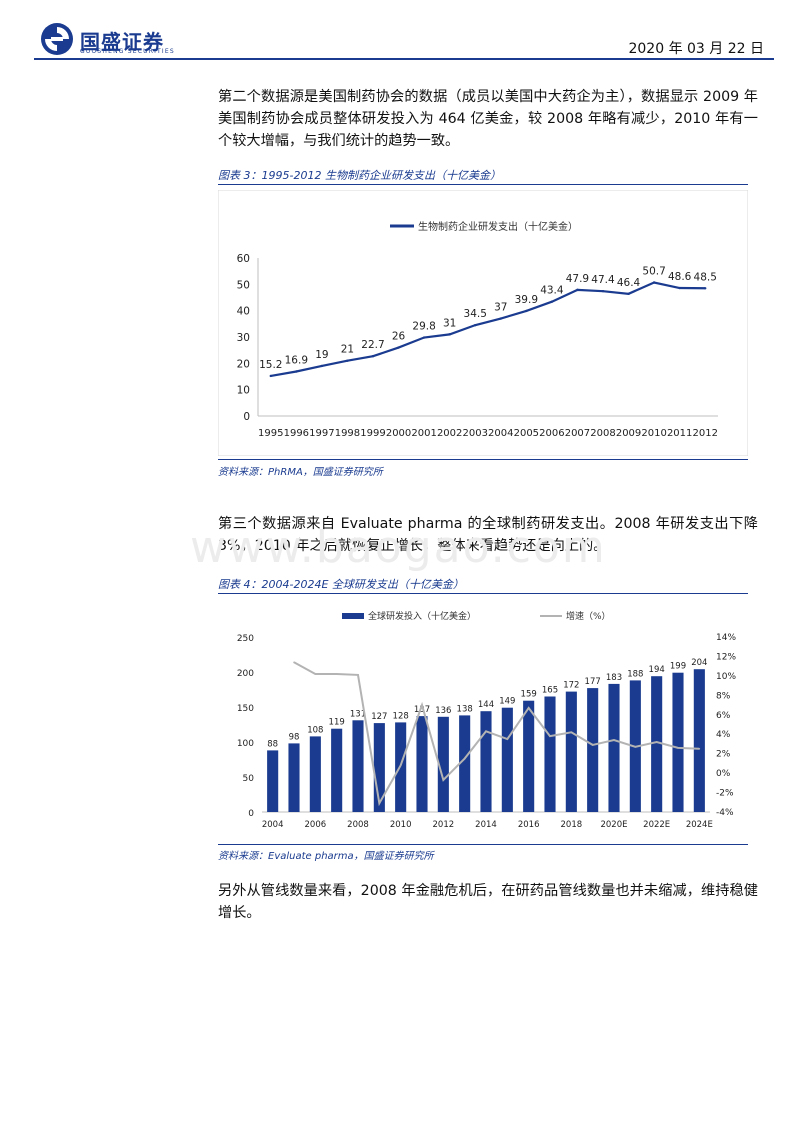 The image size is (800, 1132). What do you see at coordinates (347, 433) in the screenshot?
I see `x-tick-label: 1998` at bounding box center [347, 433].